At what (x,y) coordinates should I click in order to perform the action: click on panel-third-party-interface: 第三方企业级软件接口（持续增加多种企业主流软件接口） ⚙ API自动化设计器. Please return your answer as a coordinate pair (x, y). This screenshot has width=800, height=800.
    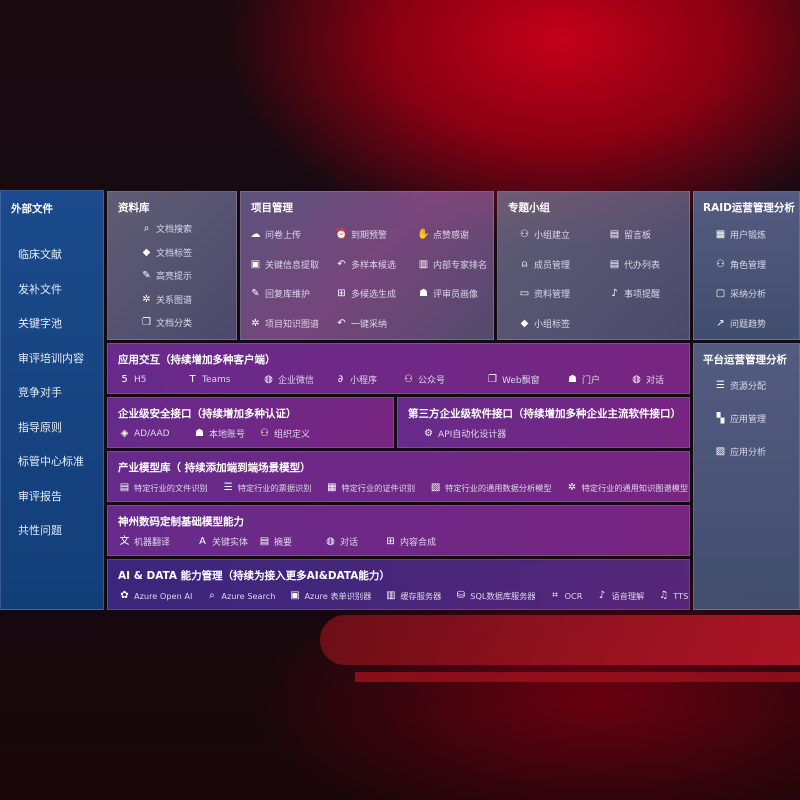
    Looking at the image, I should click on (543, 422).